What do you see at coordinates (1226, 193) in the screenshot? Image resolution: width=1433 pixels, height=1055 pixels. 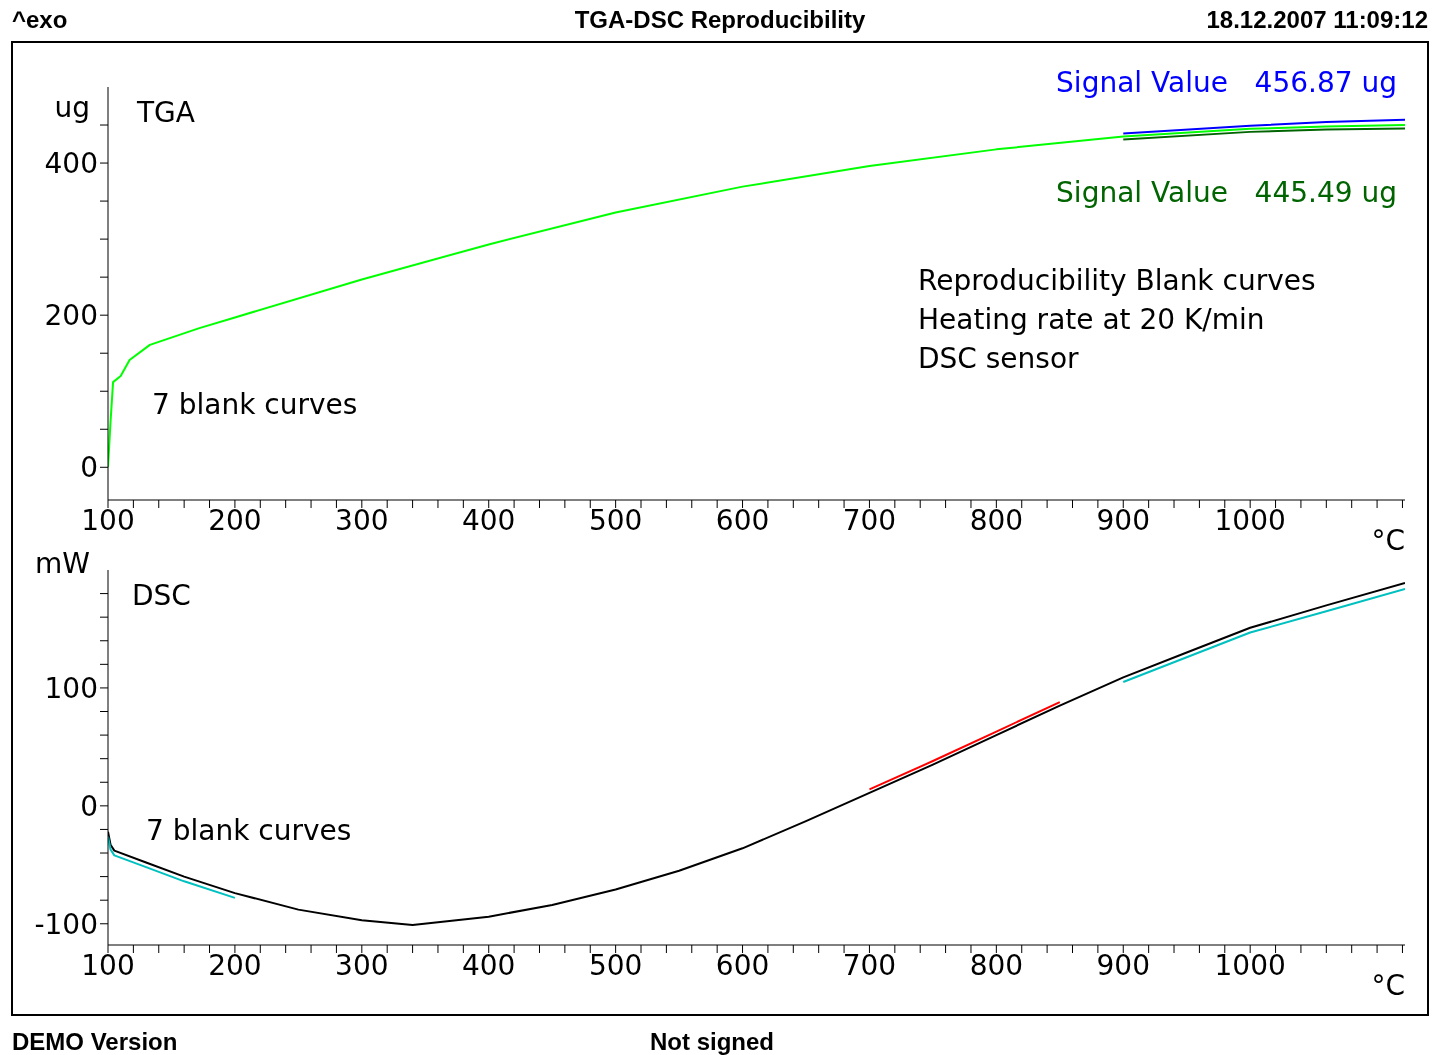 I see `annotation: Signal Value 445.49 ug` at bounding box center [1226, 193].